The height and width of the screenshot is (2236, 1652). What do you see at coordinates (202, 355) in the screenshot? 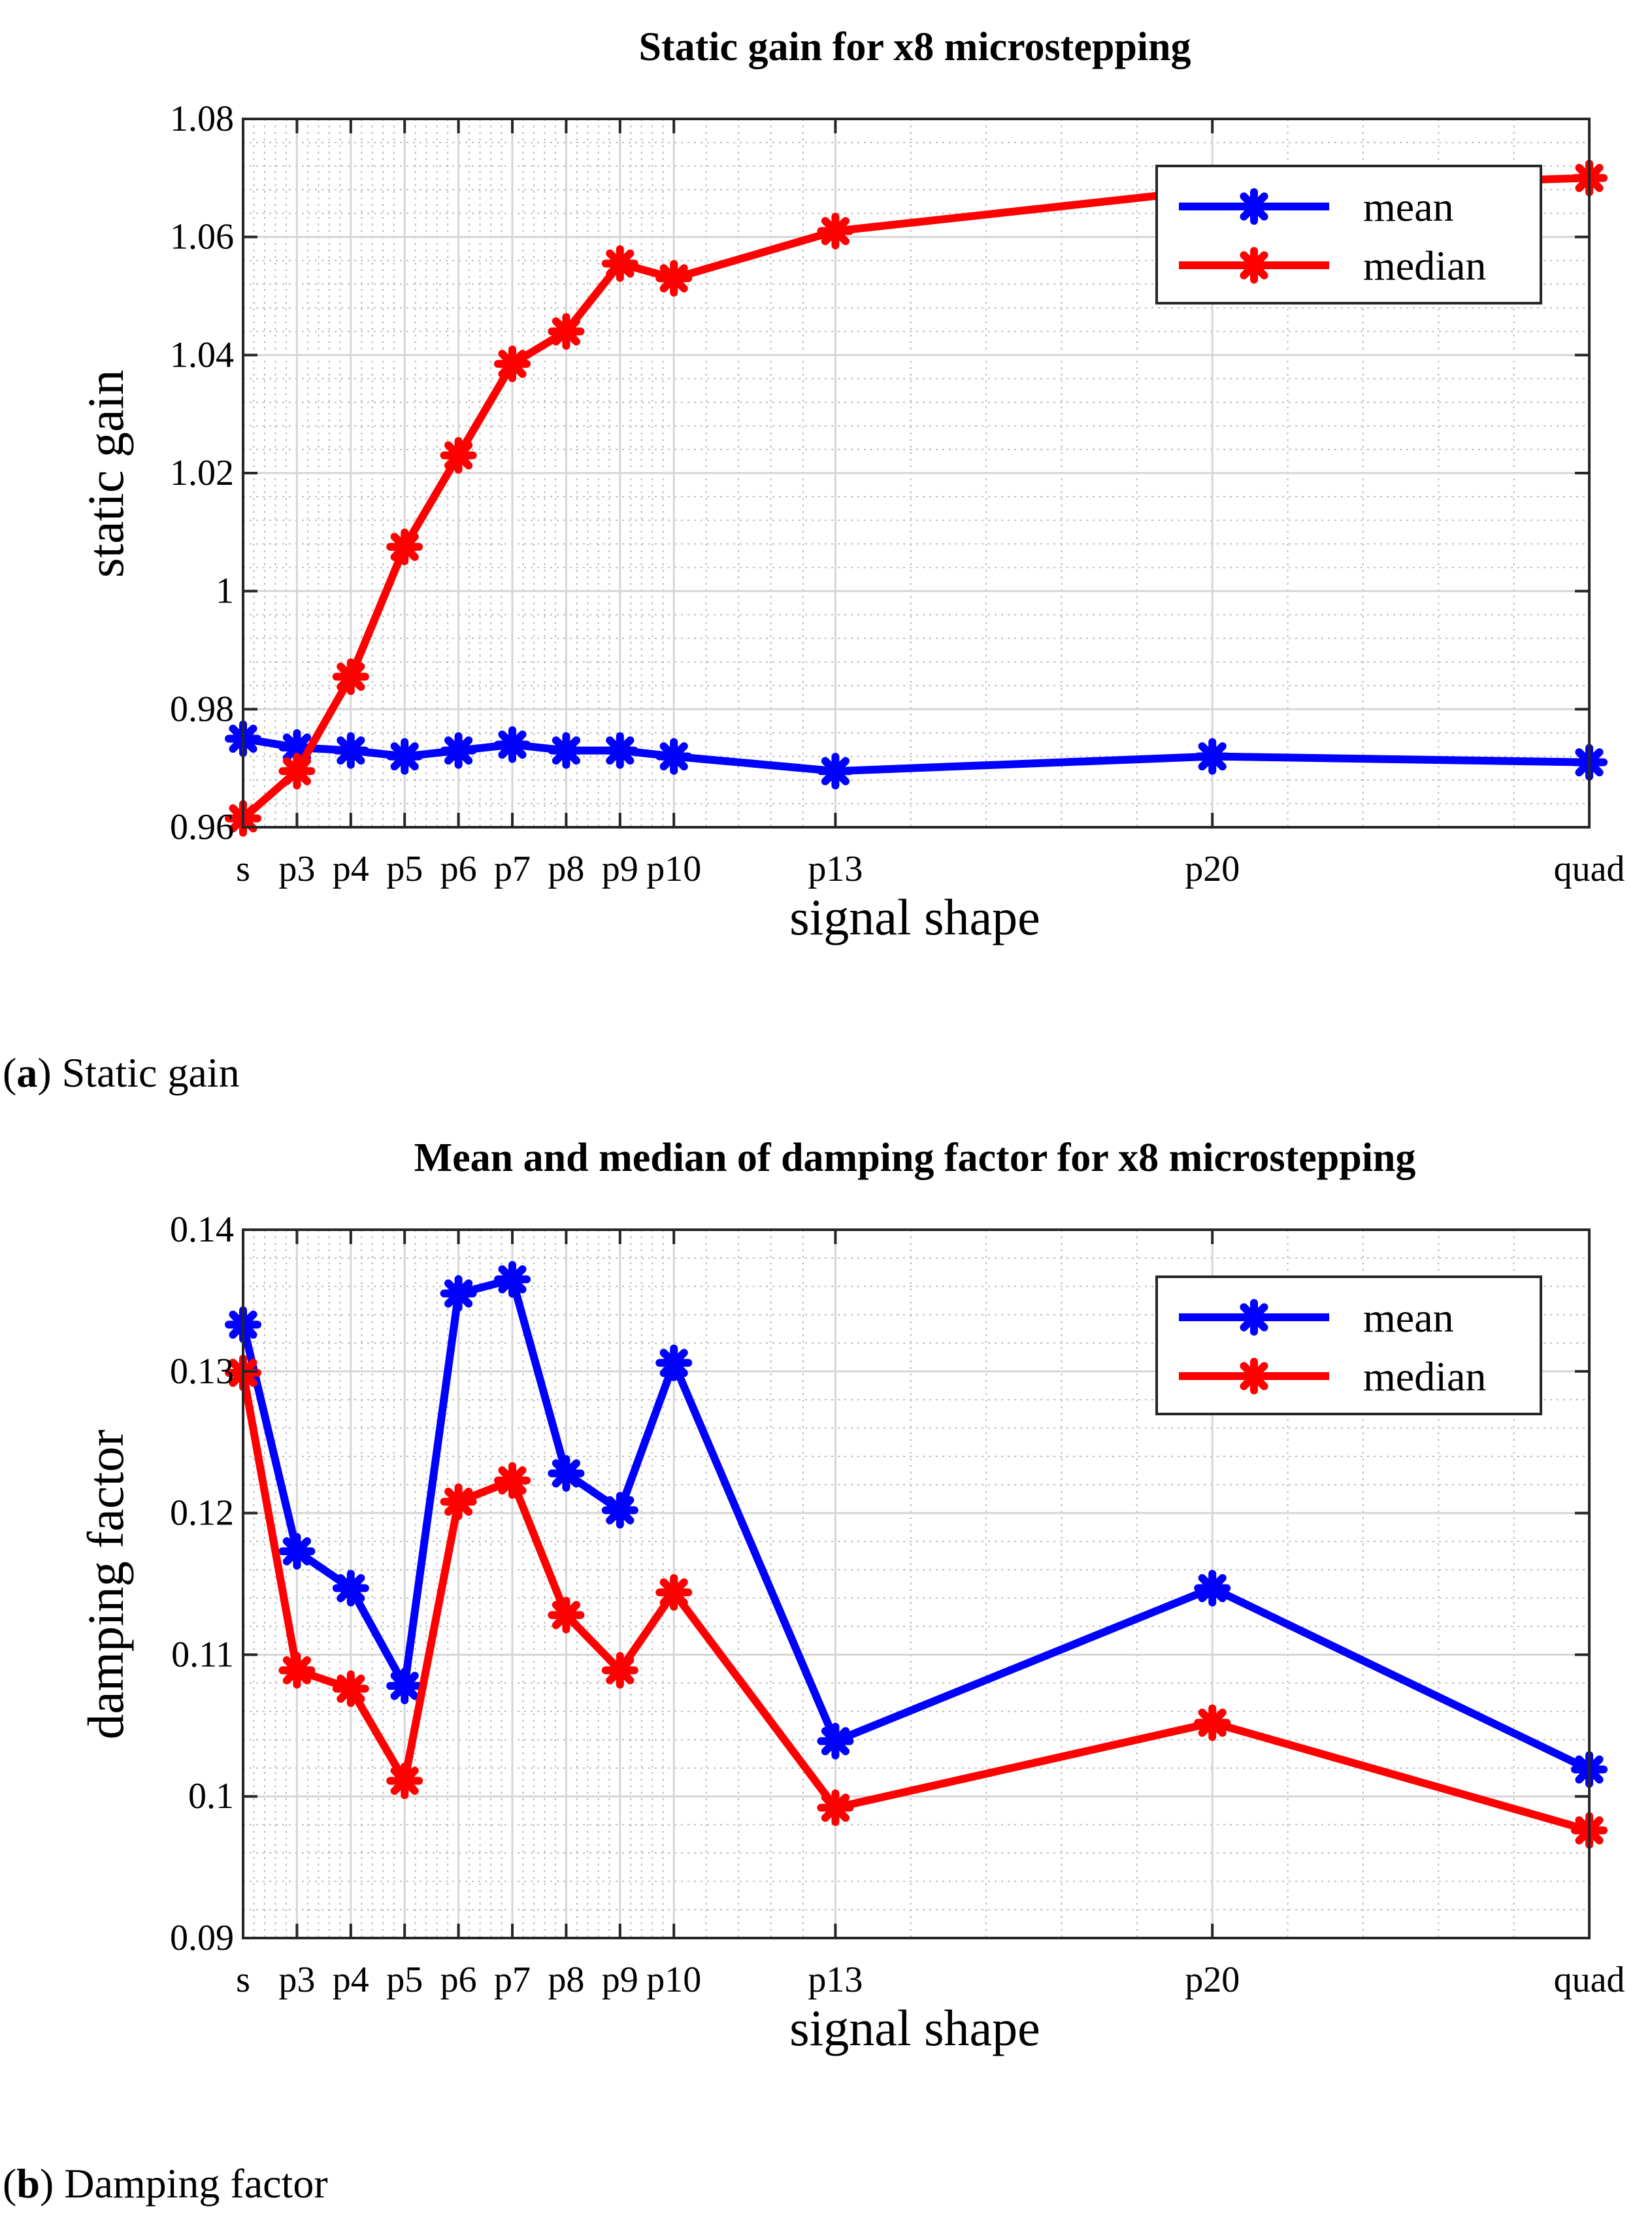
I see `y-tick-label: 1.04` at bounding box center [202, 355].